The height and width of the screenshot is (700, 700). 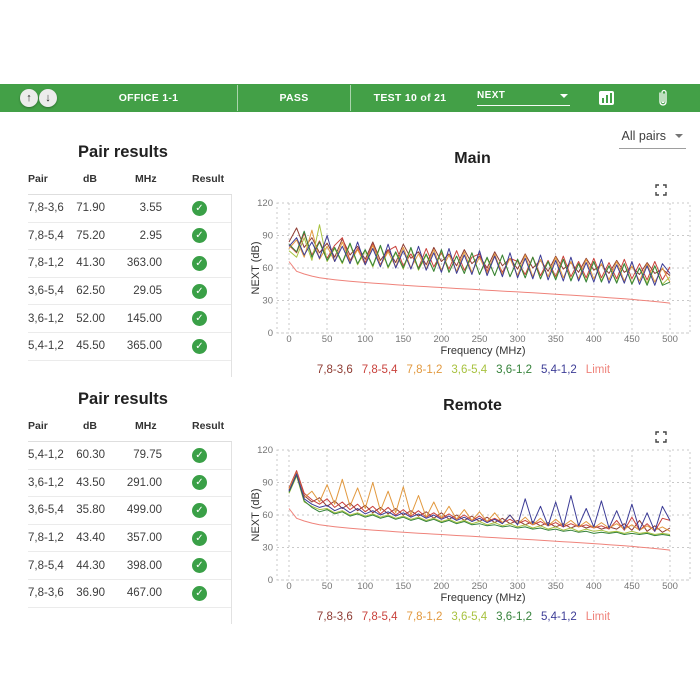 What do you see at coordinates (129, 511) in the screenshot?
I see `table-row: 3,6-5,4 35.80 499.00 ✓` at bounding box center [129, 511].